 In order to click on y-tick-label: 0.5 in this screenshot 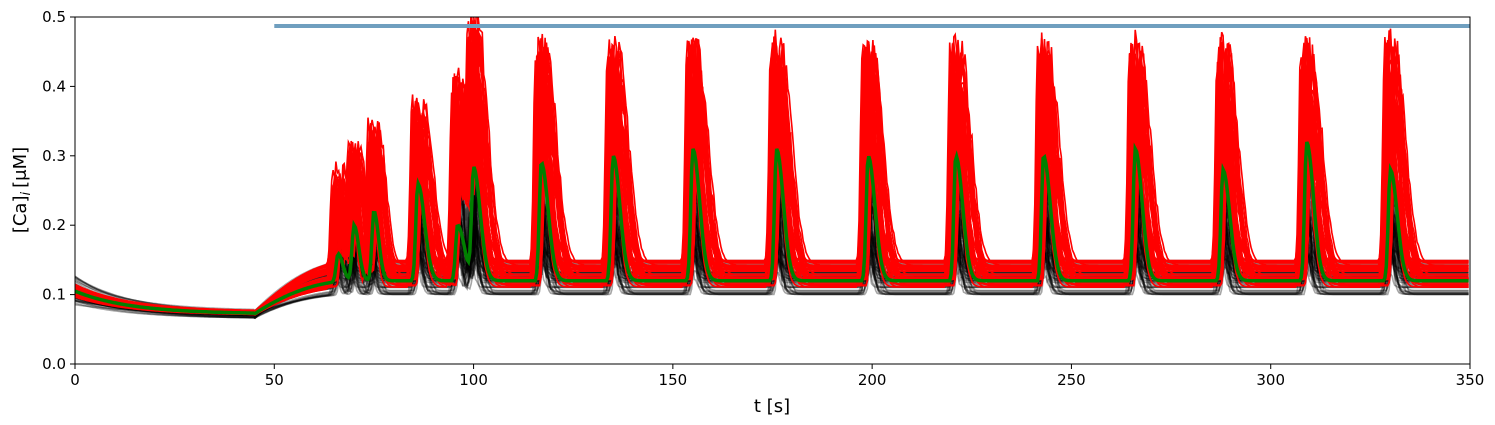, I will do `click(54, 17)`.